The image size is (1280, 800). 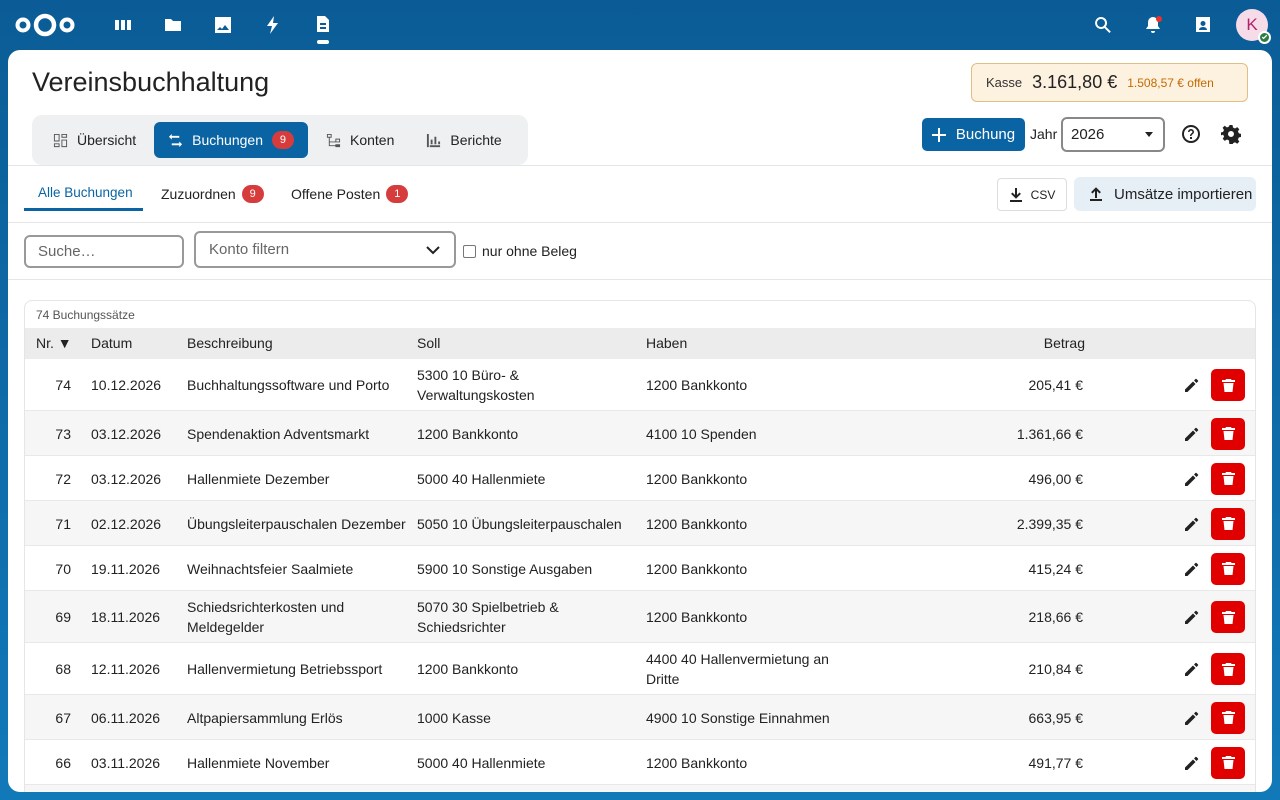 I want to click on nur-ohne-beleg-filter: nur ohne Beleg, so click(x=520, y=251).